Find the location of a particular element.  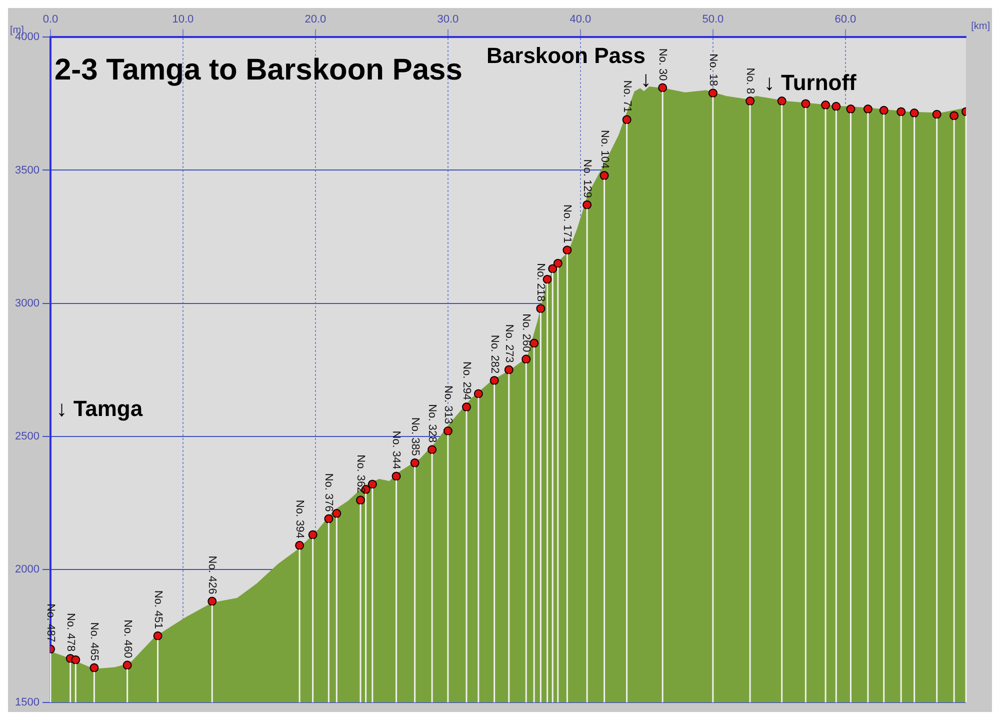

annotation: Barskoon Pass is located at coordinates (566, 55).